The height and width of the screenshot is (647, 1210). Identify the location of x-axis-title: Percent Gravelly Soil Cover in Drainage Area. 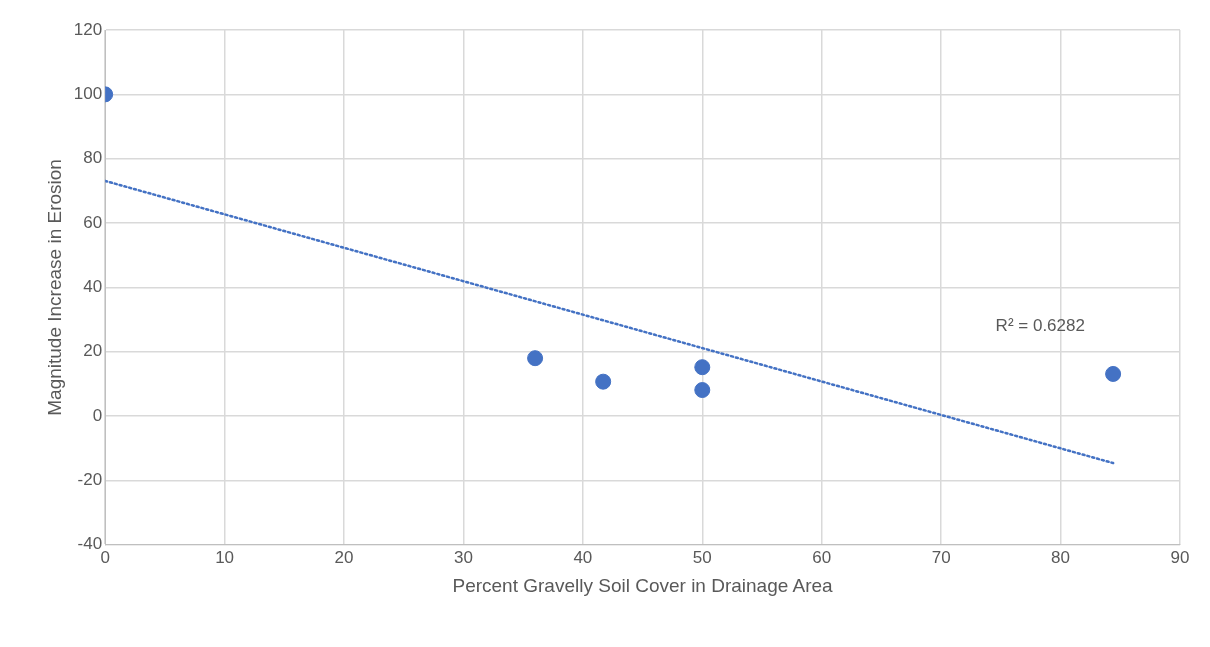
(643, 585).